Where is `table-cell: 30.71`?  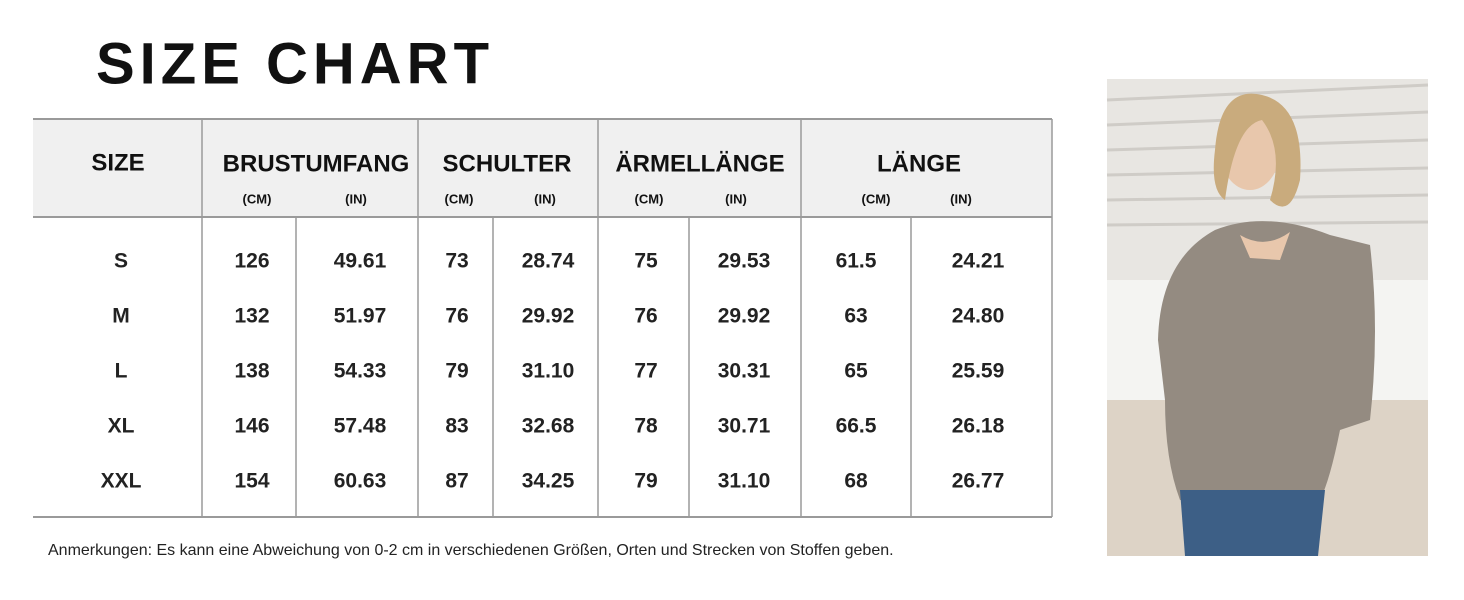 table-cell: 30.71 is located at coordinates (744, 426).